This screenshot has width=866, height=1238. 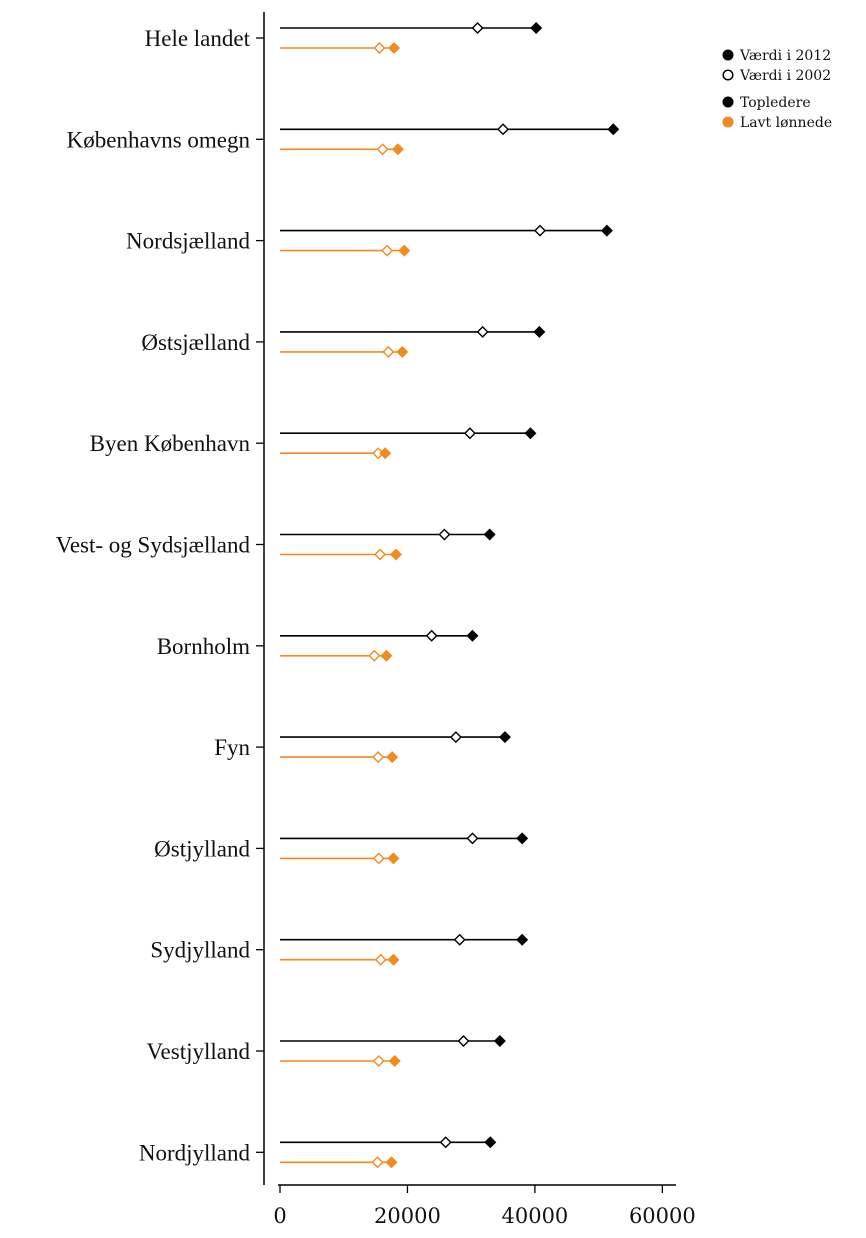 I want to click on category-label: Sydjylland, so click(x=200, y=950).